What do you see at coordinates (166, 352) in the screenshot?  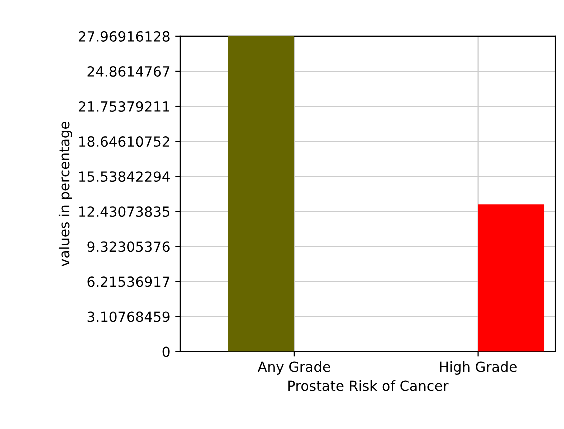 I see `y-tick-label: 0` at bounding box center [166, 352].